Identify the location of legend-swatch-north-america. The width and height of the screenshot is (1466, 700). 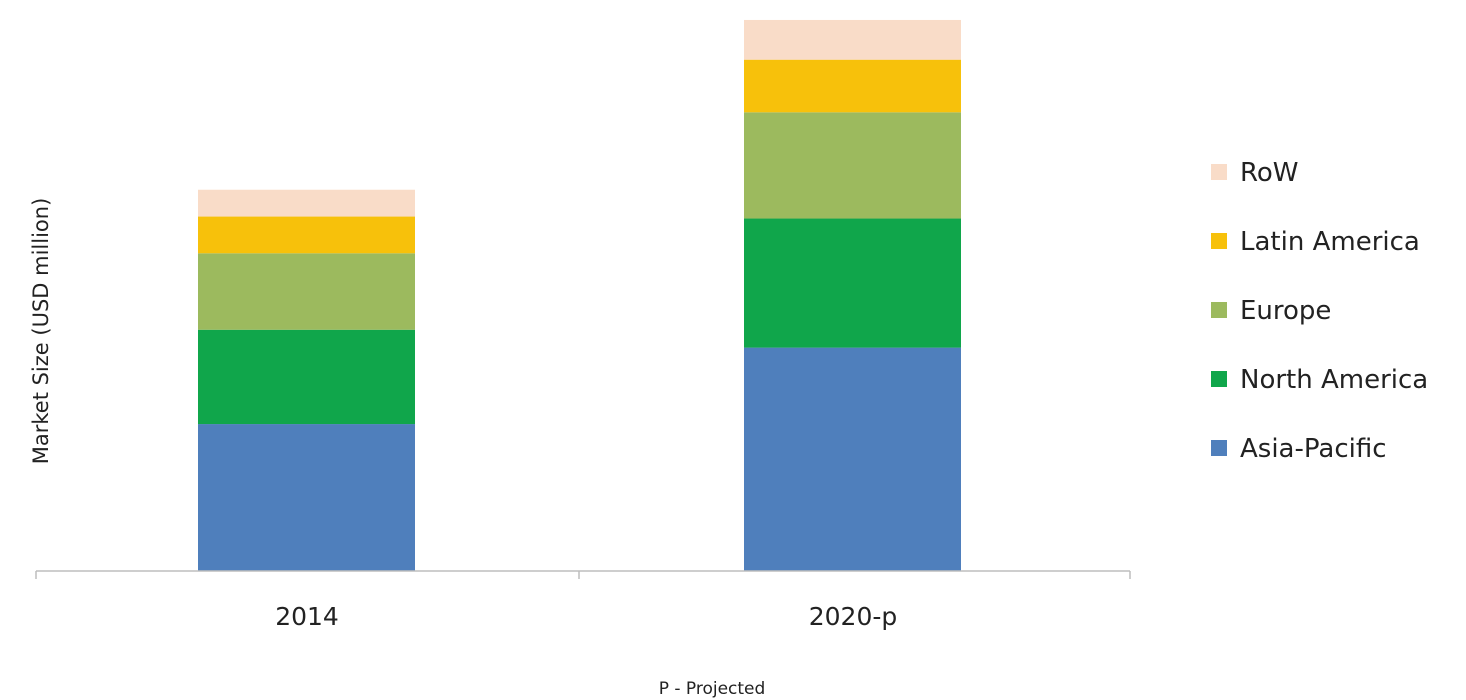
(1219, 379).